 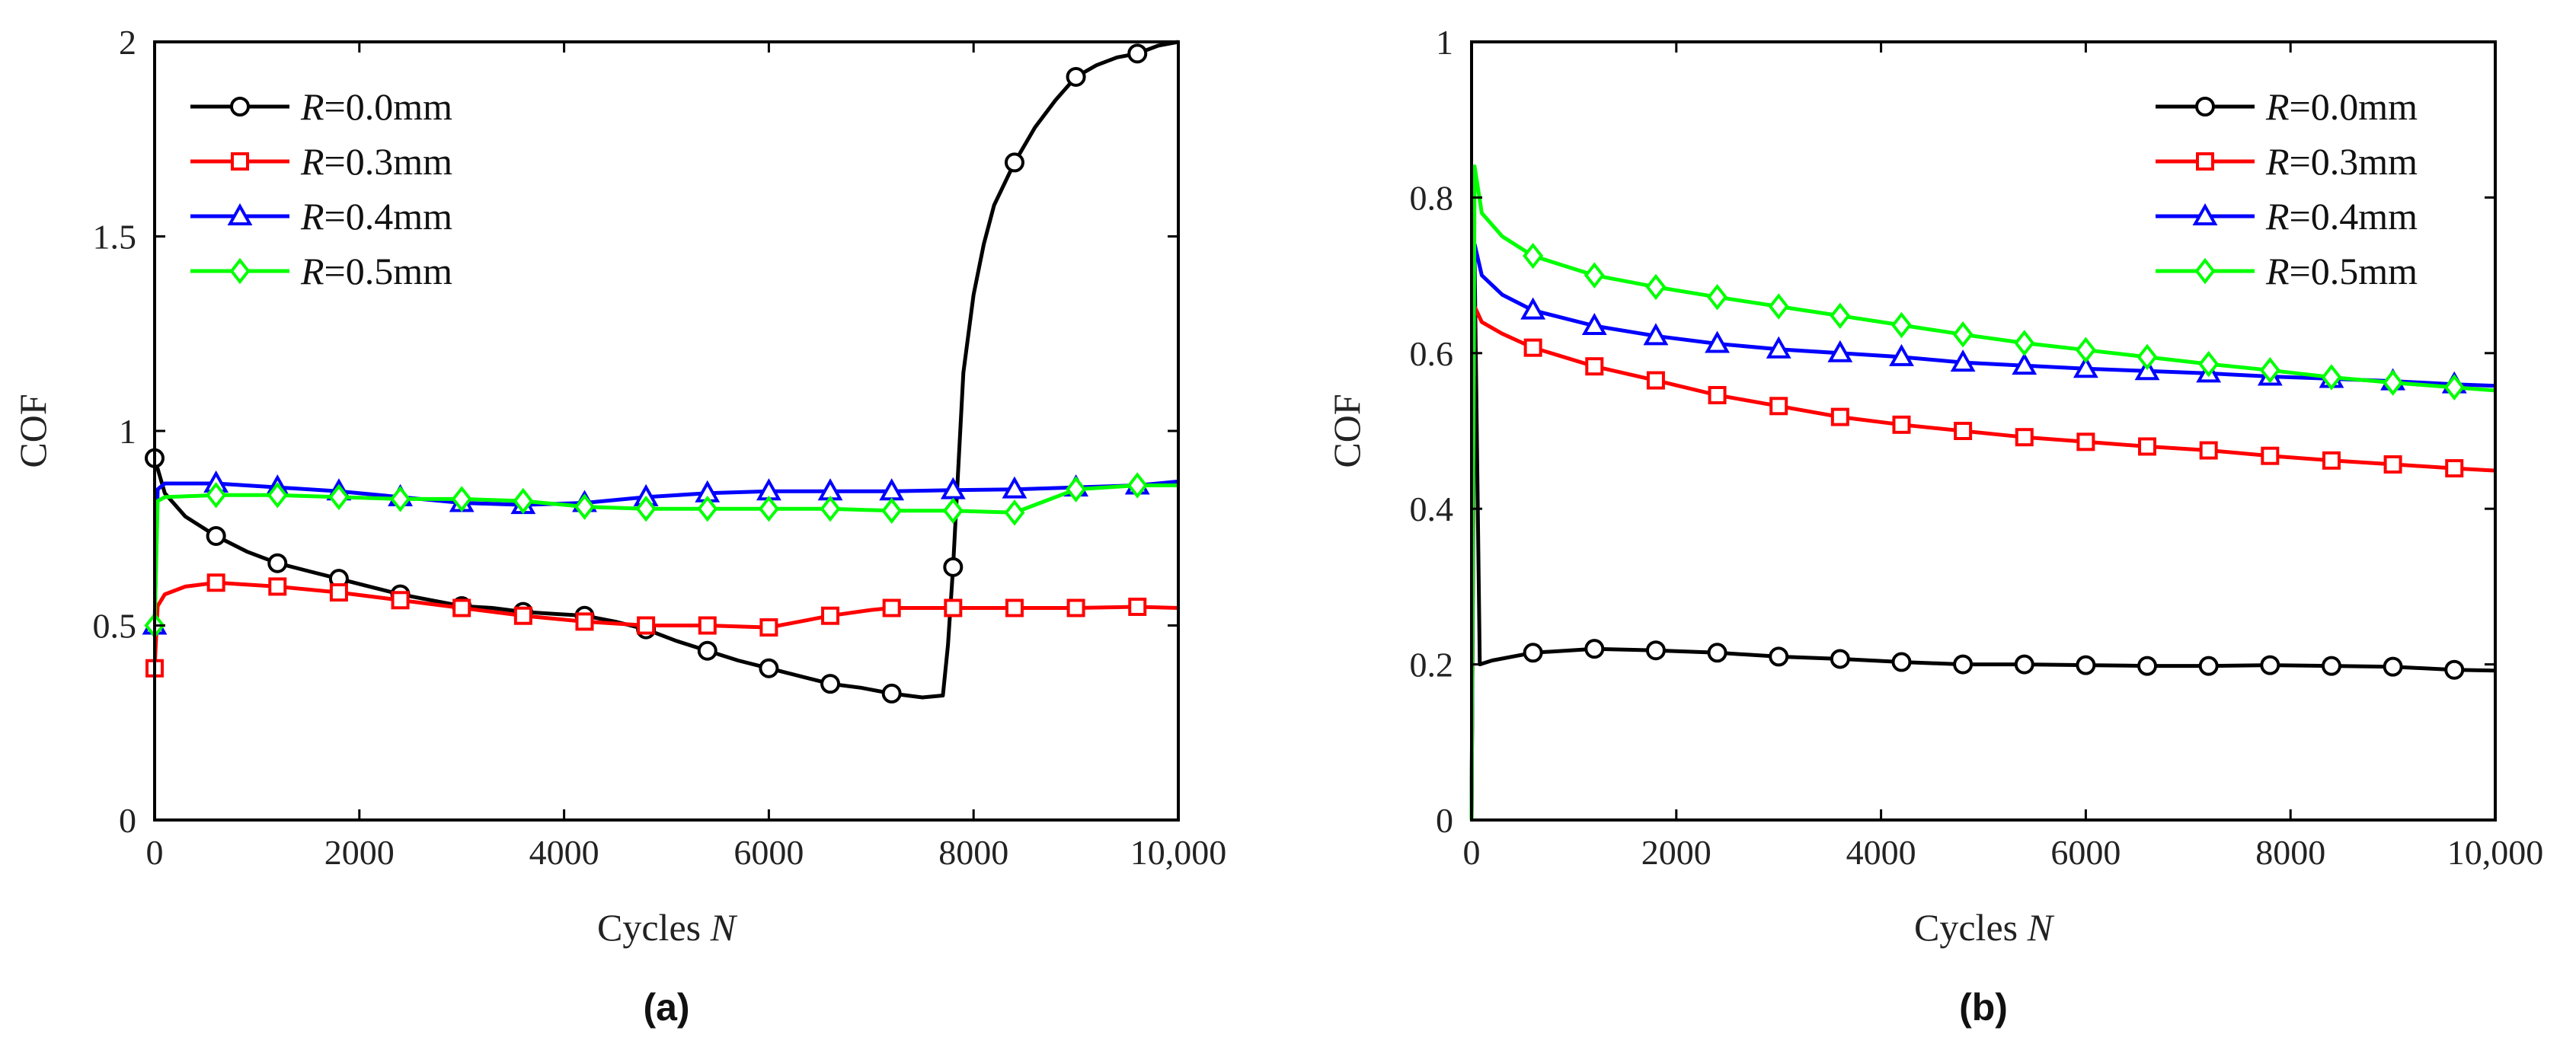 What do you see at coordinates (1432, 197) in the screenshot?
I see `y-tick-label-b-4: 0.8` at bounding box center [1432, 197].